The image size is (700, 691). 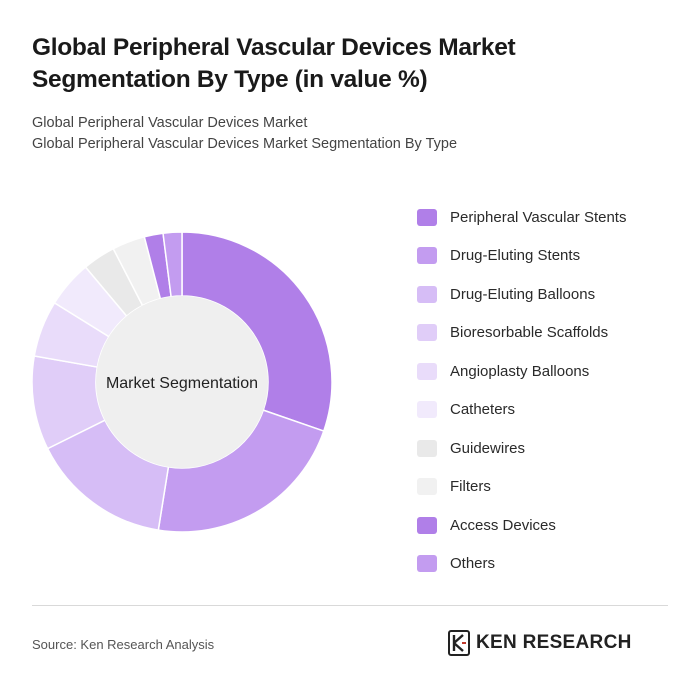 What do you see at coordinates (459, 643) in the screenshot?
I see `ken-research-logo-icon` at bounding box center [459, 643].